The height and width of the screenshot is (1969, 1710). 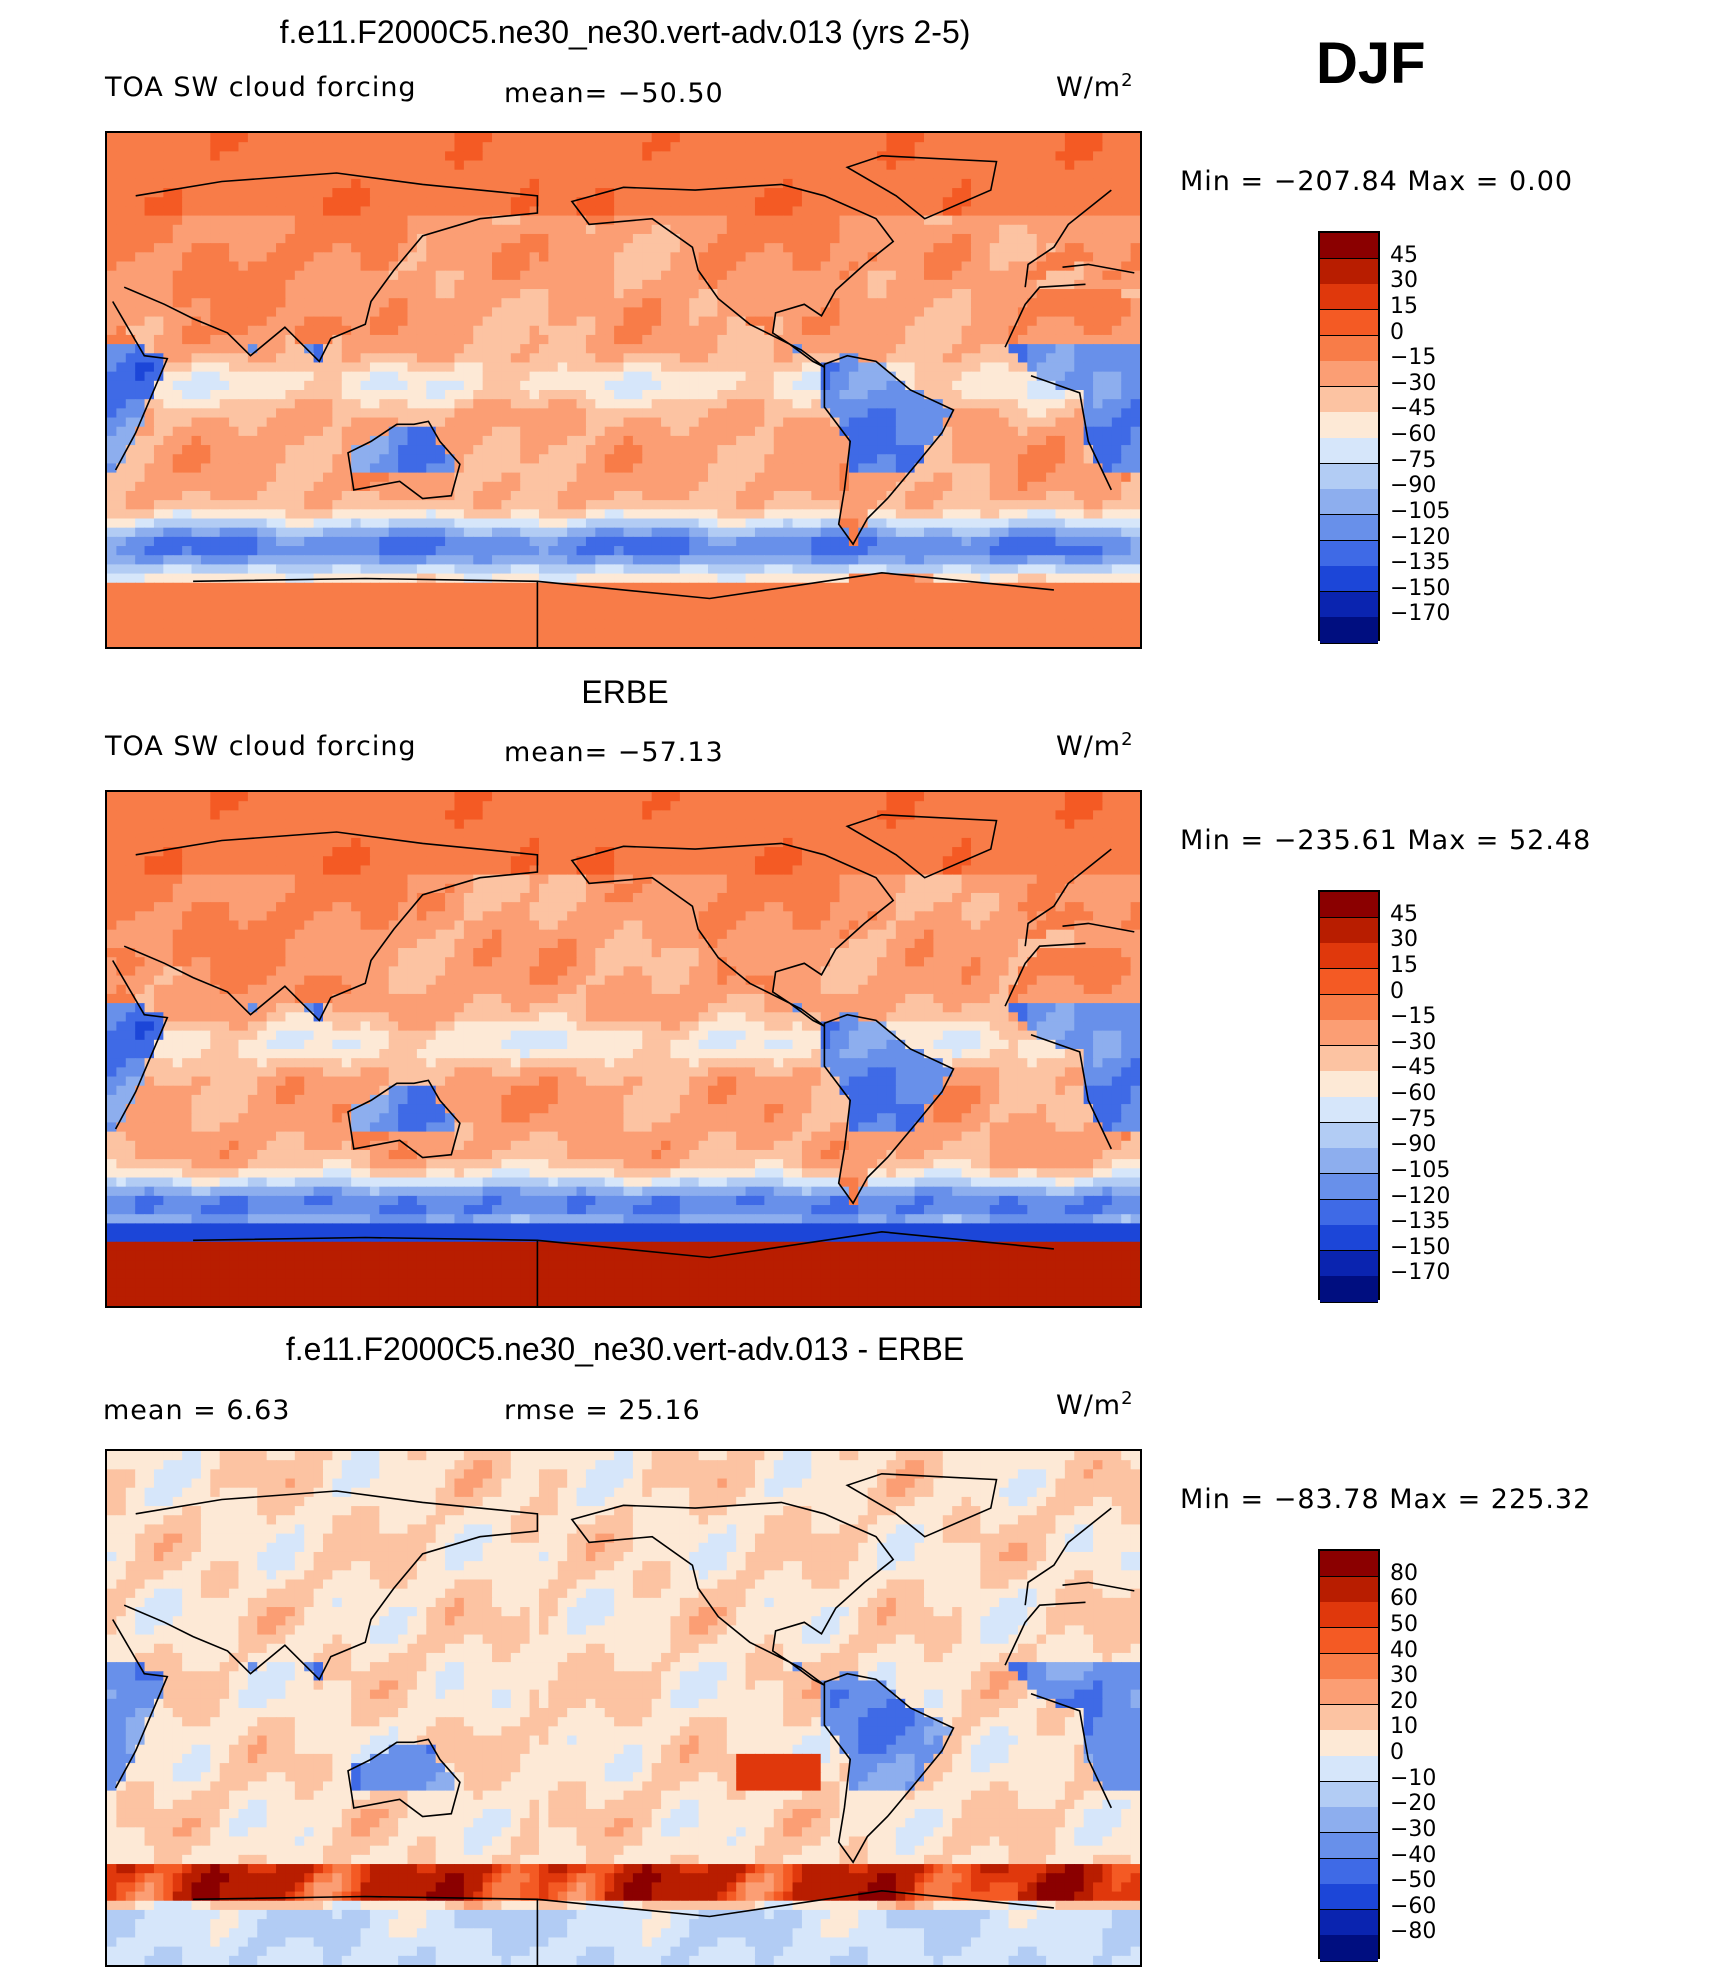 What do you see at coordinates (1386, 840) in the screenshot?
I see `panel-2-minmax: Min = −235.61 Max = 52.48` at bounding box center [1386, 840].